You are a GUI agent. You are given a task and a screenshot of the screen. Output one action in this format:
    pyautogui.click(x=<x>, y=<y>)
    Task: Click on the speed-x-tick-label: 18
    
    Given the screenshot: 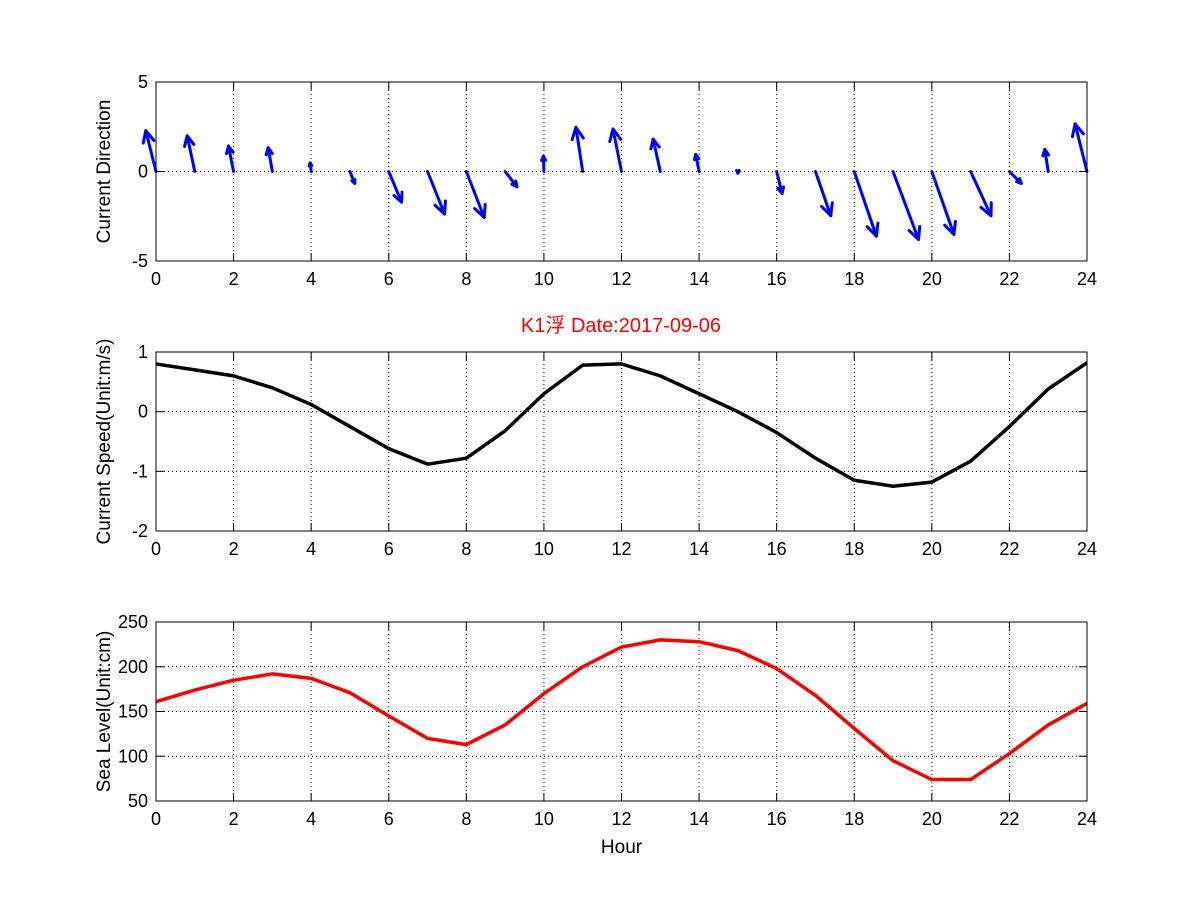 What is the action you would take?
    pyautogui.click(x=854, y=549)
    